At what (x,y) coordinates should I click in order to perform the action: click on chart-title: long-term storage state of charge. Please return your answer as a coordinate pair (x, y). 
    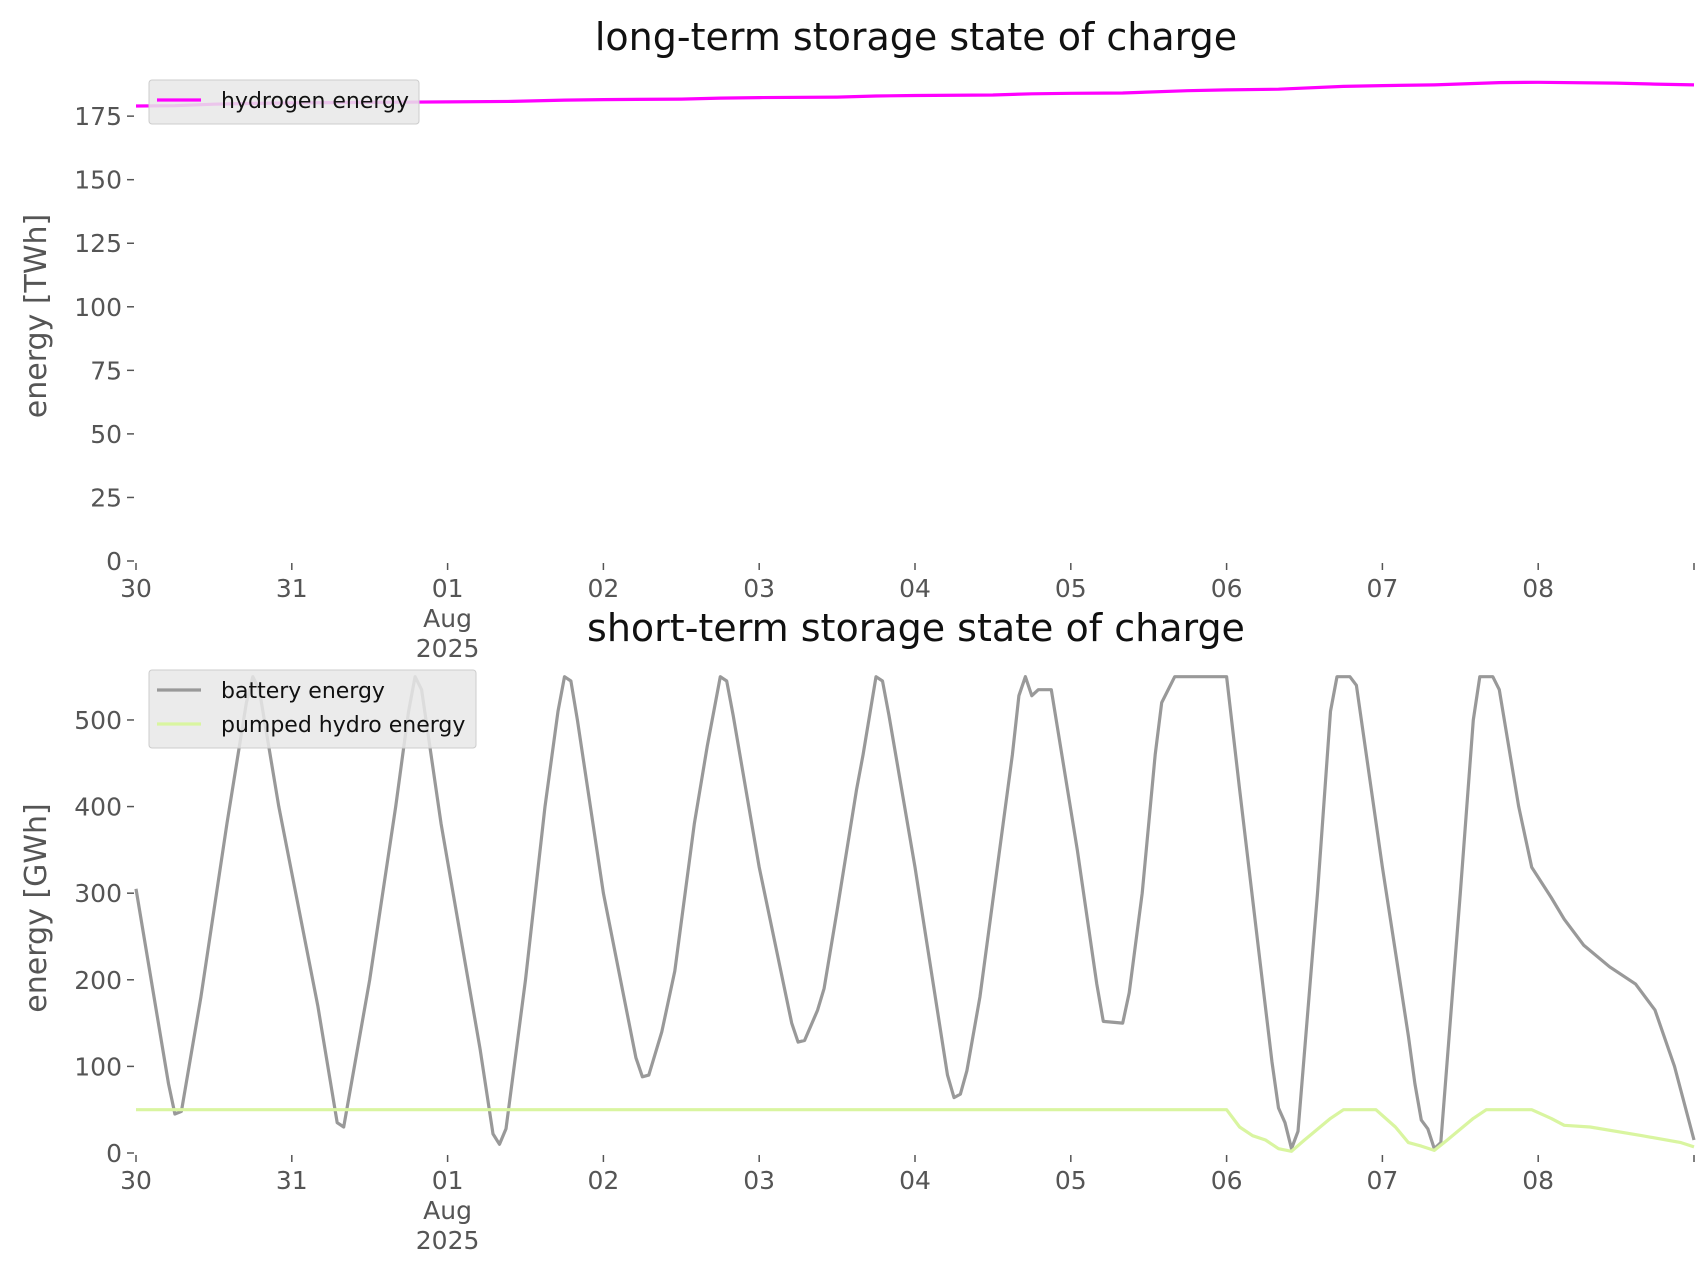
    Looking at the image, I should click on (916, 37).